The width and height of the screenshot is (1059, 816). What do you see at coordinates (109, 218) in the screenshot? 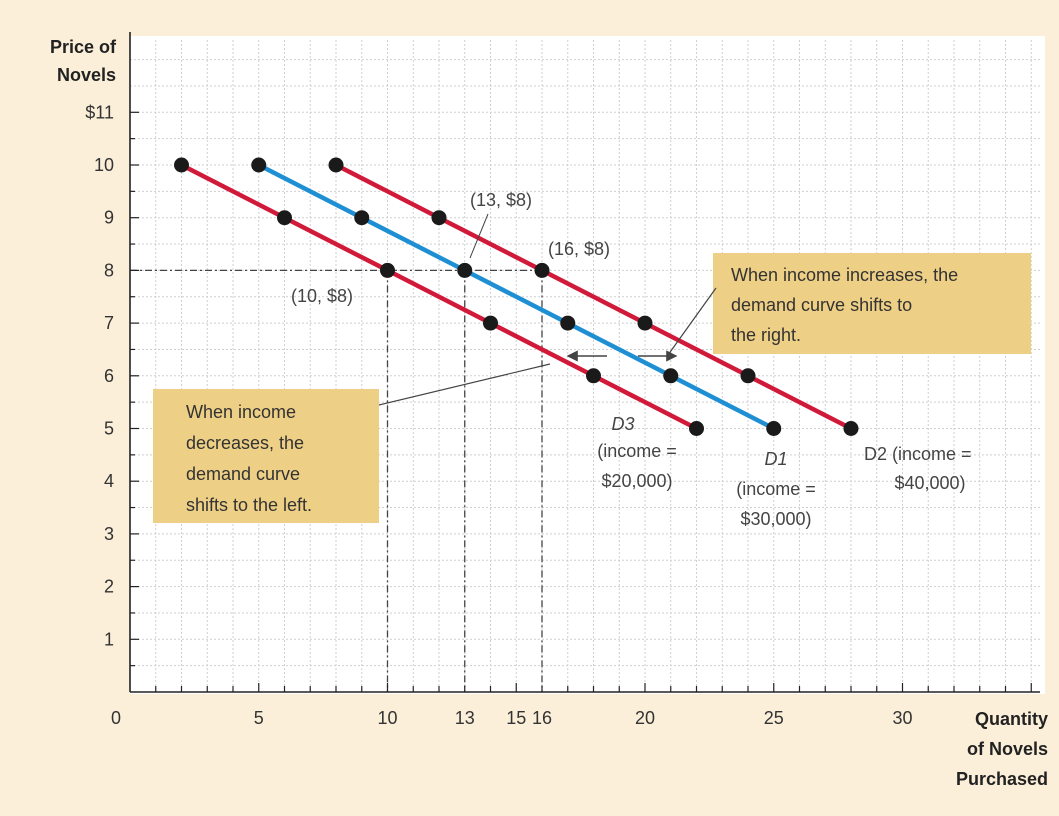
I see `y-tick-label: 9` at bounding box center [109, 218].